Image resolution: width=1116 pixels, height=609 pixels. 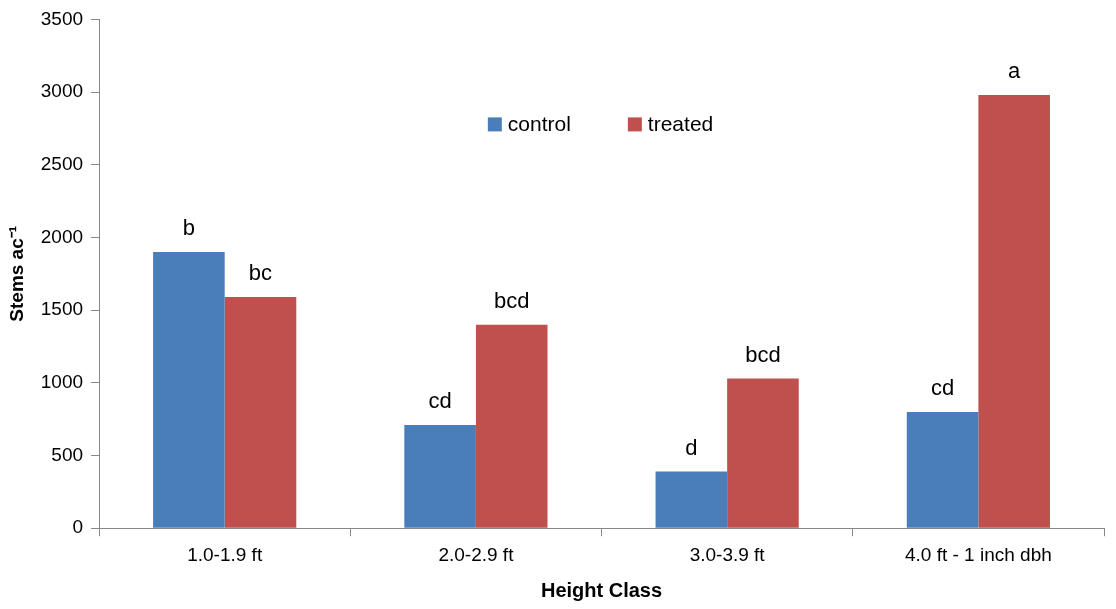 What do you see at coordinates (62, 164) in the screenshot?
I see `y-tick-label: 2500` at bounding box center [62, 164].